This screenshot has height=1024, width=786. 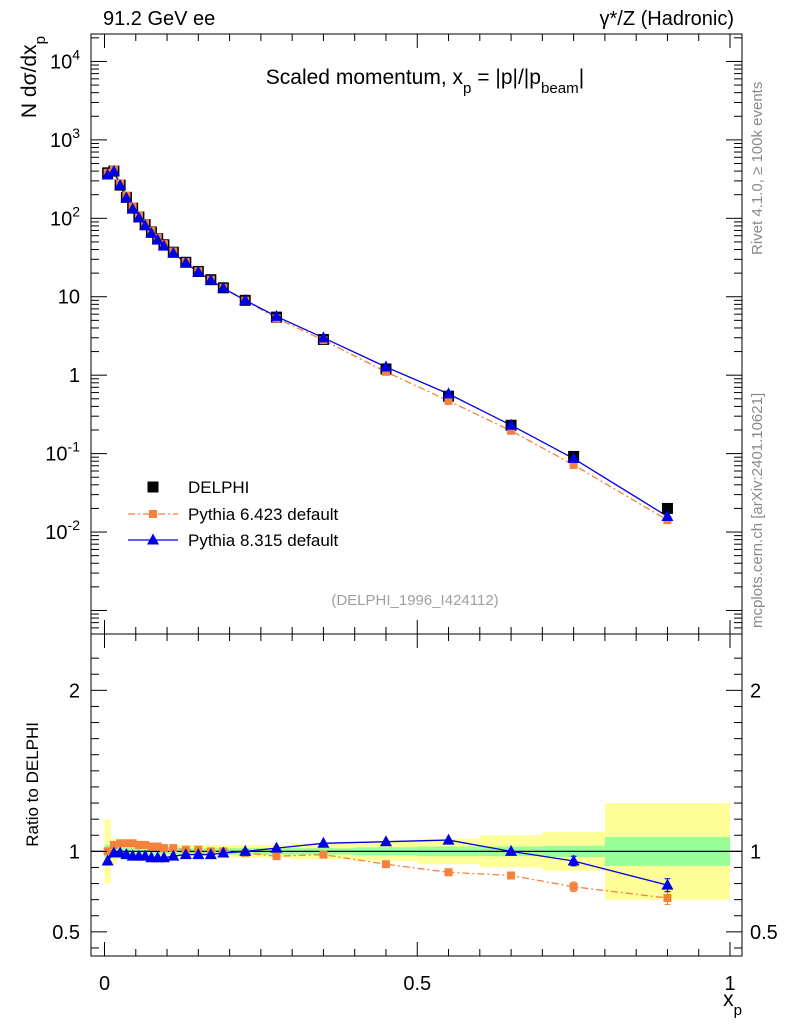 What do you see at coordinates (65, 138) in the screenshot?
I see `y-tick-label-main: 10³` at bounding box center [65, 138].